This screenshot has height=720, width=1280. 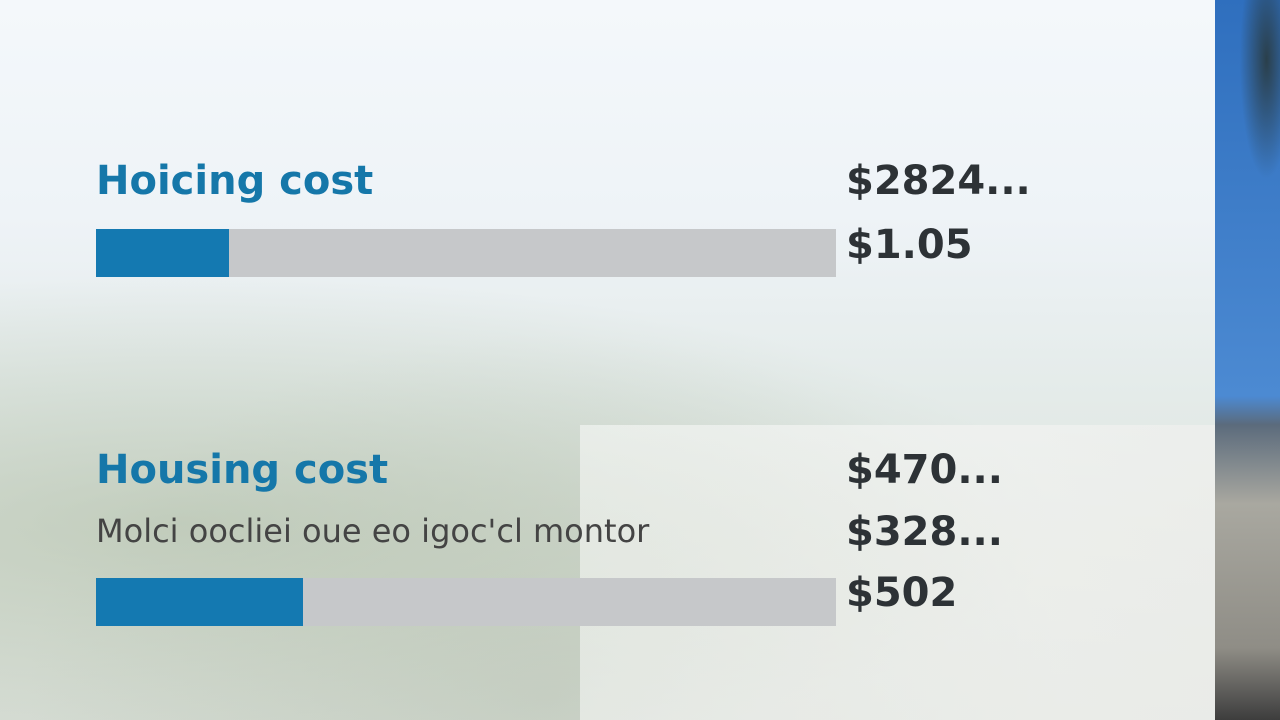 What do you see at coordinates (902, 593) in the screenshot?
I see `amount: $502` at bounding box center [902, 593].